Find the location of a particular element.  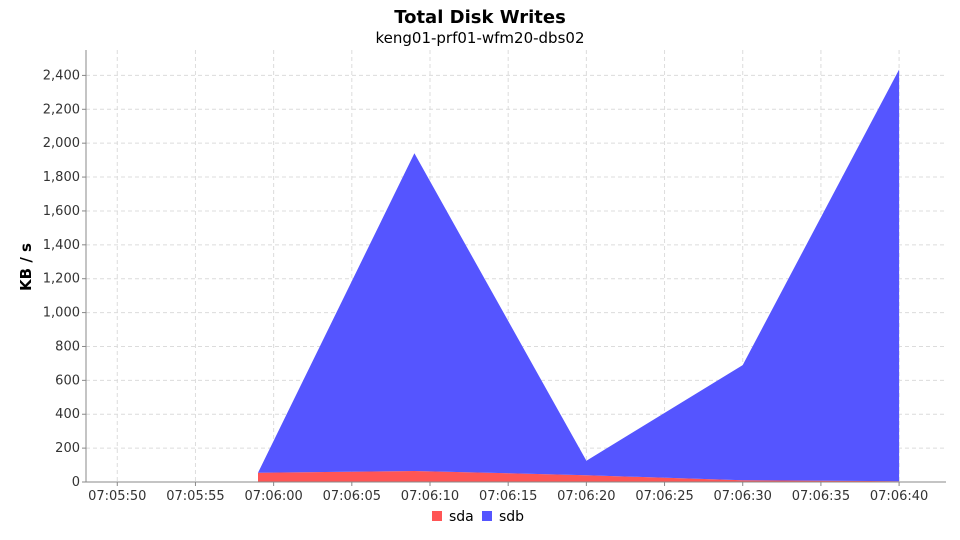

legend-label-sda: sda is located at coordinates (461, 517).